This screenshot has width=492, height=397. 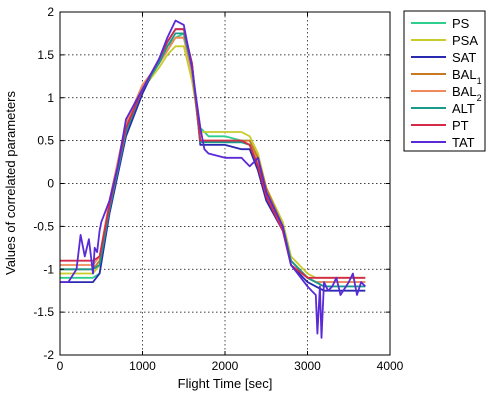 What do you see at coordinates (465, 40) in the screenshot?
I see `legend-label-psa: PSA` at bounding box center [465, 40].